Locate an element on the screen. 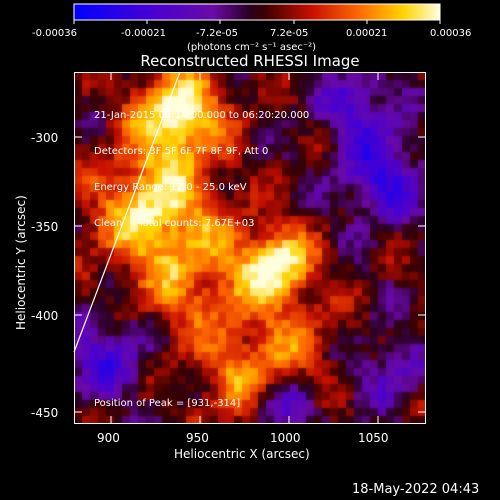 The image size is (500, 500). y-tick-label: -300 is located at coordinates (44, 138).